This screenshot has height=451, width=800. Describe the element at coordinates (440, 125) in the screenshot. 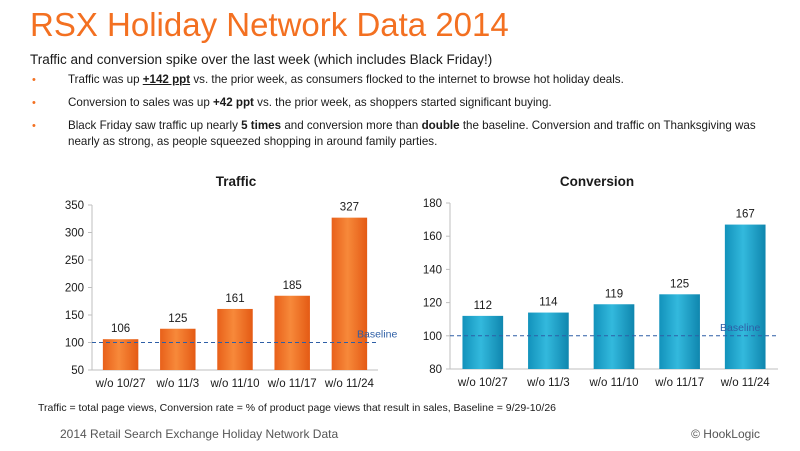

I see `bullet-highlight: double` at that location.